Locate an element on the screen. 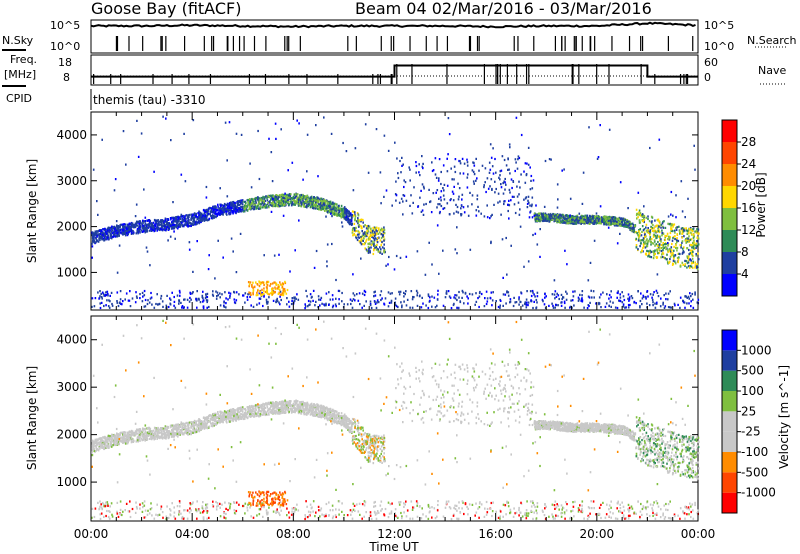 The image size is (800, 554). noise-panel: N.Sky 10^5 10^0 10^5 10^0 N.Search is located at coordinates (399, 36).